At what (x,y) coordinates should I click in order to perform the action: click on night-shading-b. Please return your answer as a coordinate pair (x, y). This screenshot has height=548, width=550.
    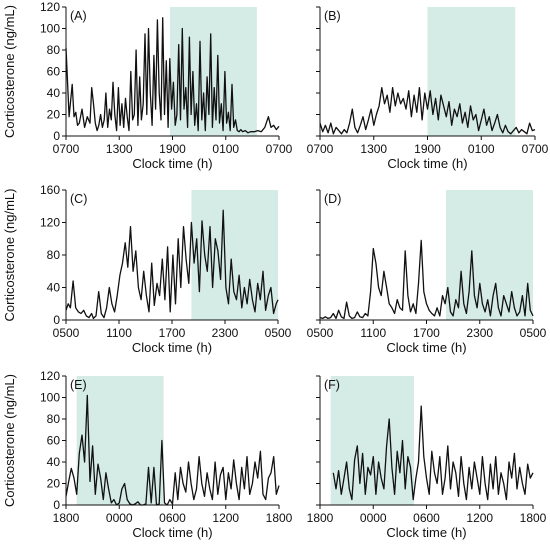
    Looking at the image, I should click on (471, 71).